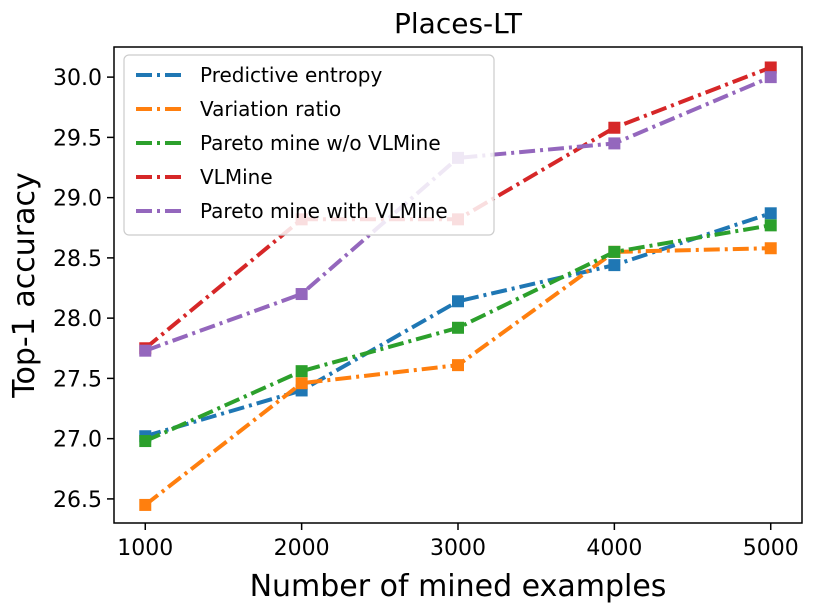 The image size is (814, 610). What do you see at coordinates (236, 177) in the screenshot?
I see `legend-label: VLMine` at bounding box center [236, 177].